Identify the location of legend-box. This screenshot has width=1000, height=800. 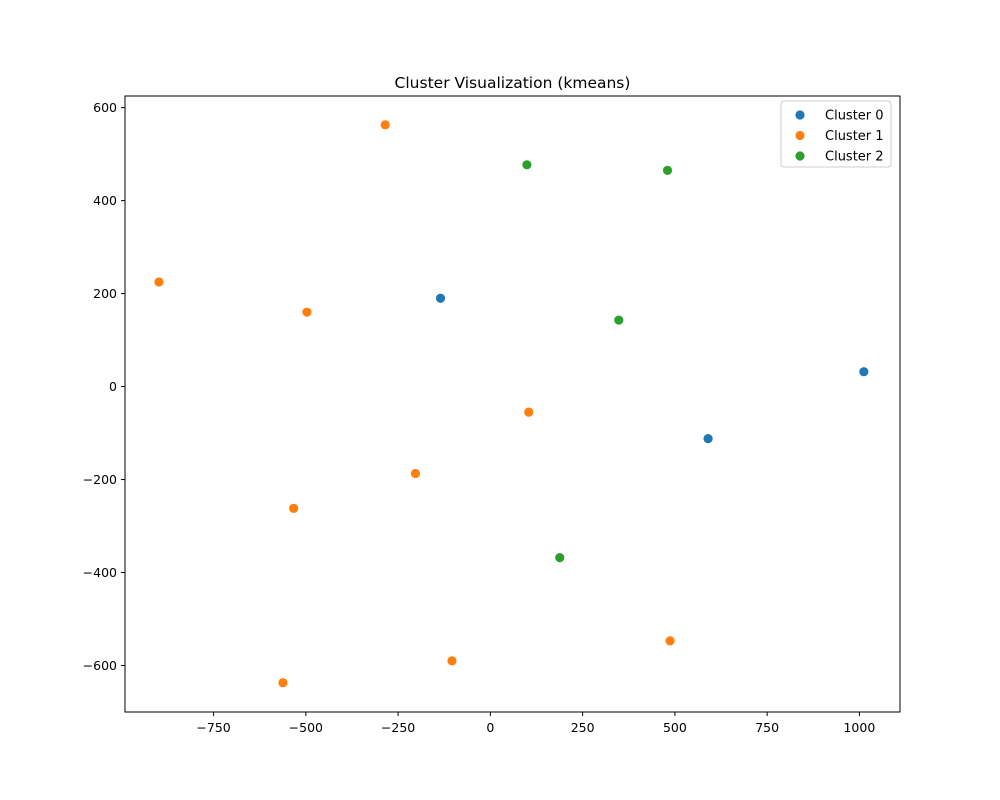
(836, 134).